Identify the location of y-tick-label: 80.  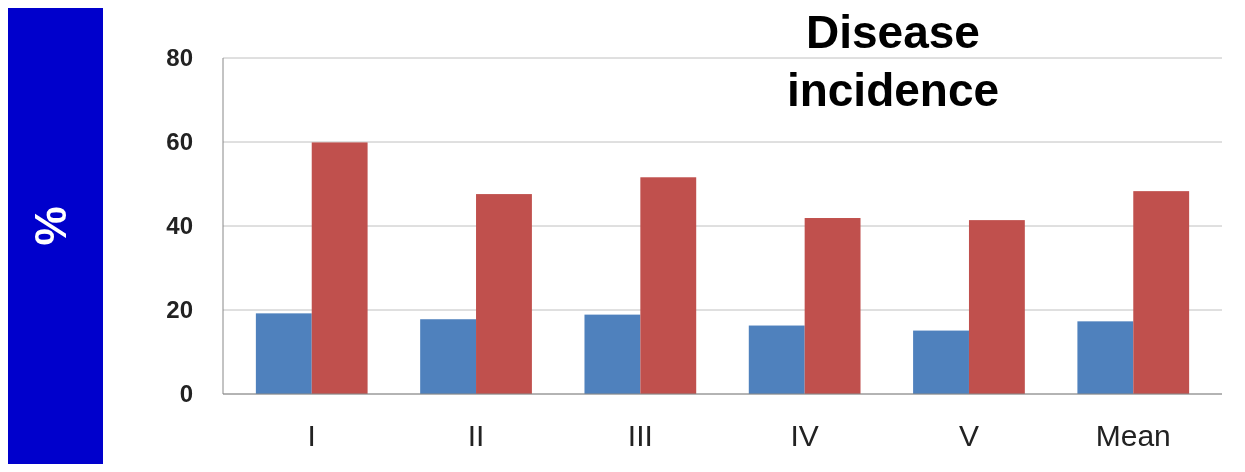
(179, 58).